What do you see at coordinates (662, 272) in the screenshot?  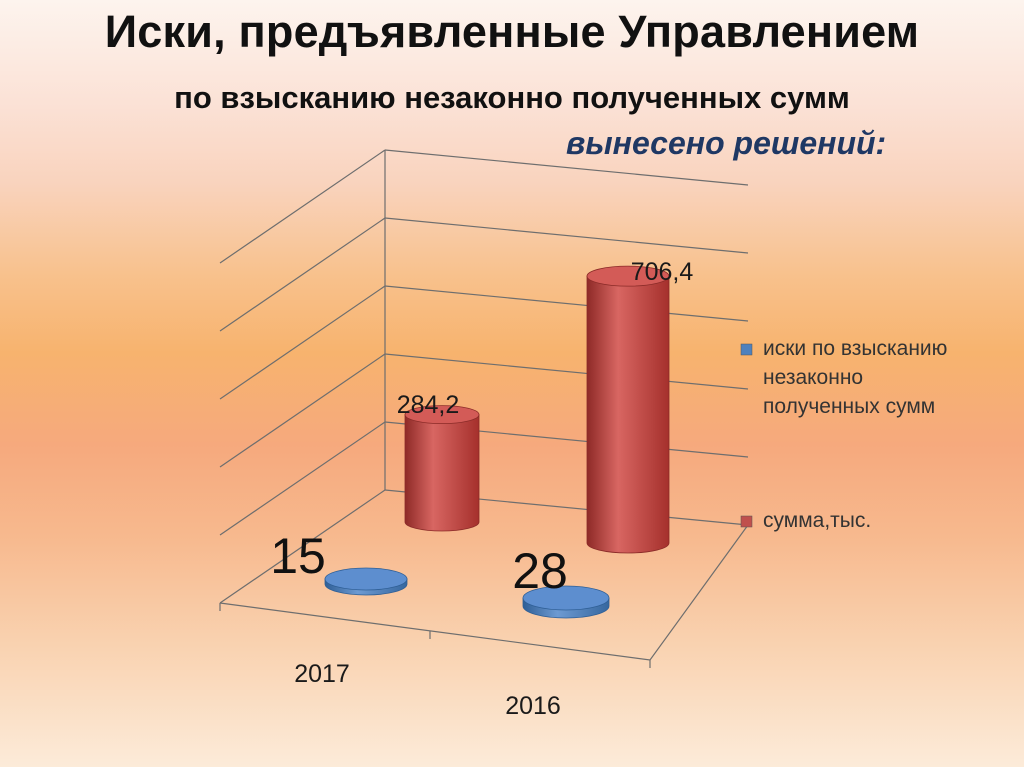 I see `data-label-sum: 706,4` at bounding box center [662, 272].